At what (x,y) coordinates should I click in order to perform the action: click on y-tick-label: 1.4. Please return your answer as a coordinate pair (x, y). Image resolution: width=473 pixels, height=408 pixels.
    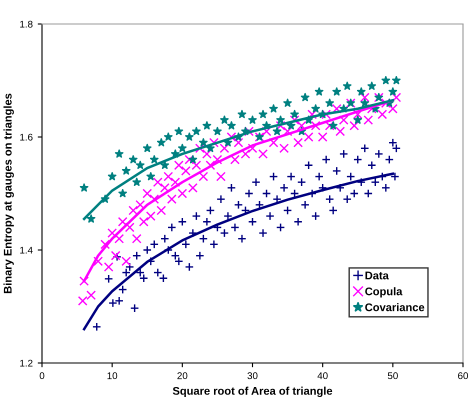
    Looking at the image, I should click on (26, 250).